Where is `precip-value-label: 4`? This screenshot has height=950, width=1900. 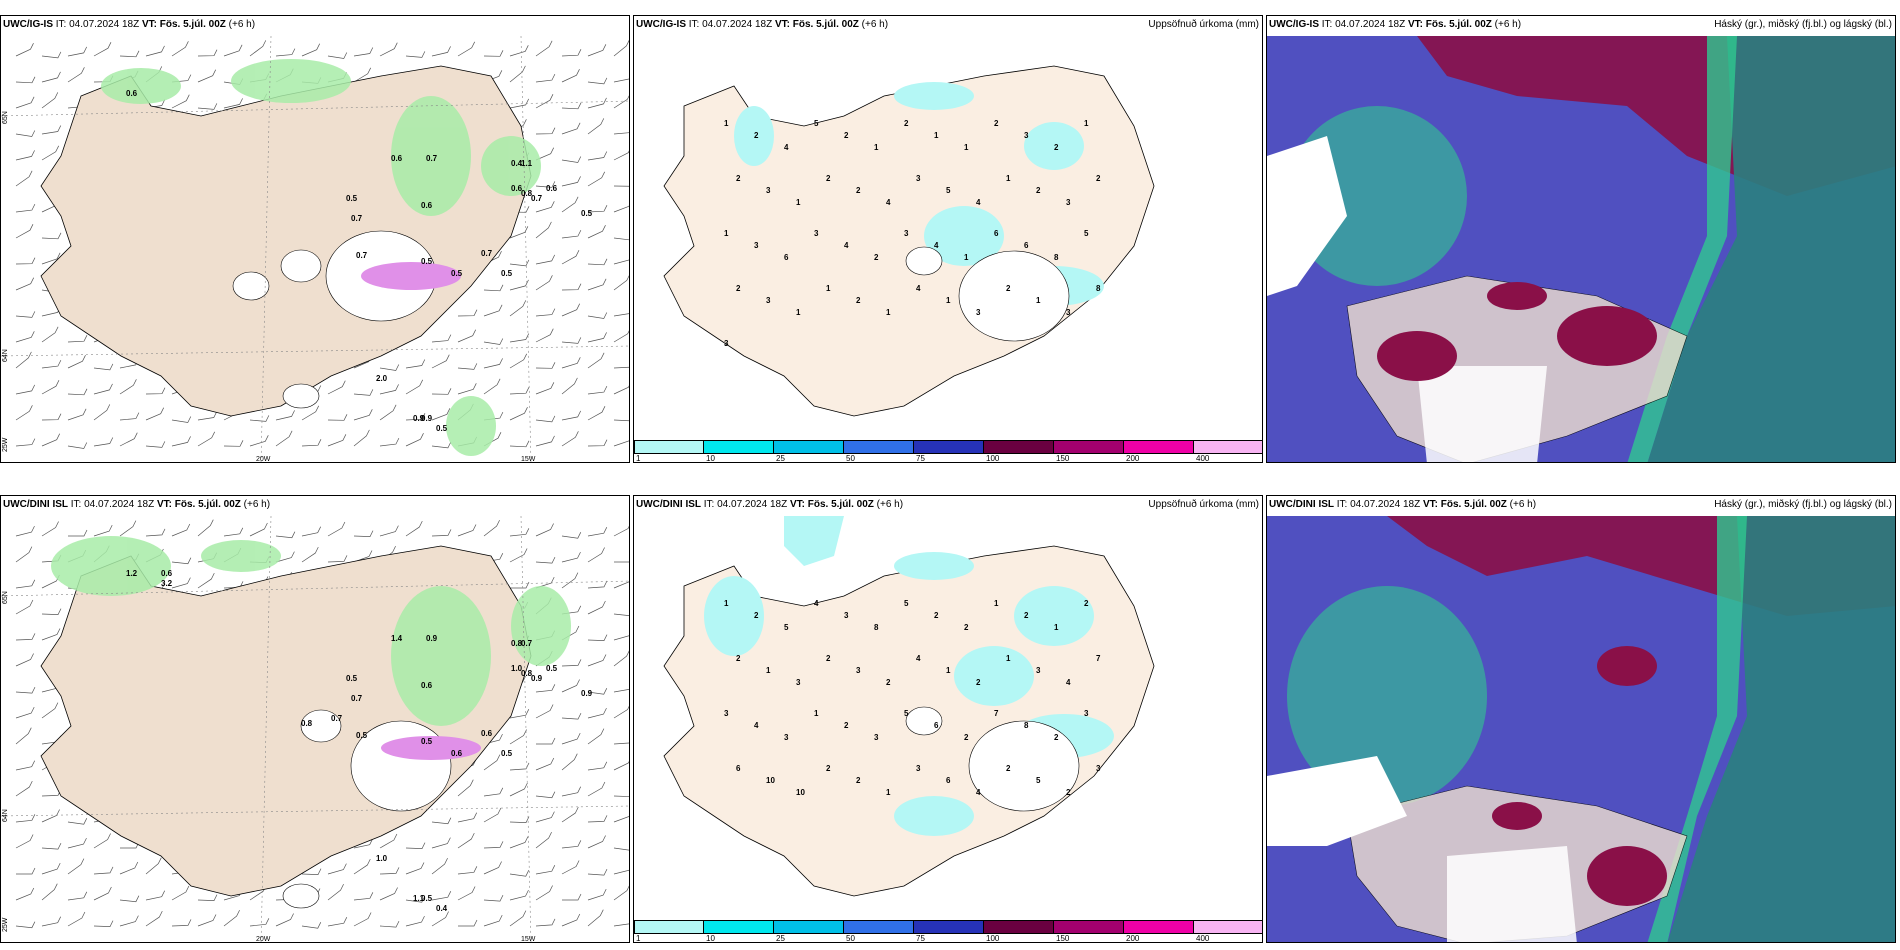 precip-value-label: 4 is located at coordinates (816, 603).